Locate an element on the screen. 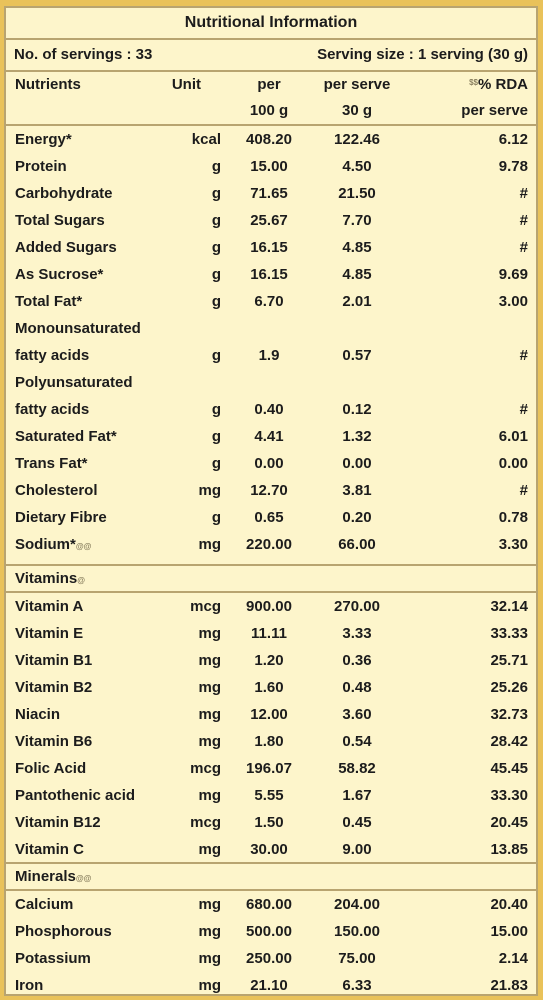 This screenshot has height=1000, width=543. table-row: Potassium mg 250.00 75.00 2.14 is located at coordinates (271, 958).